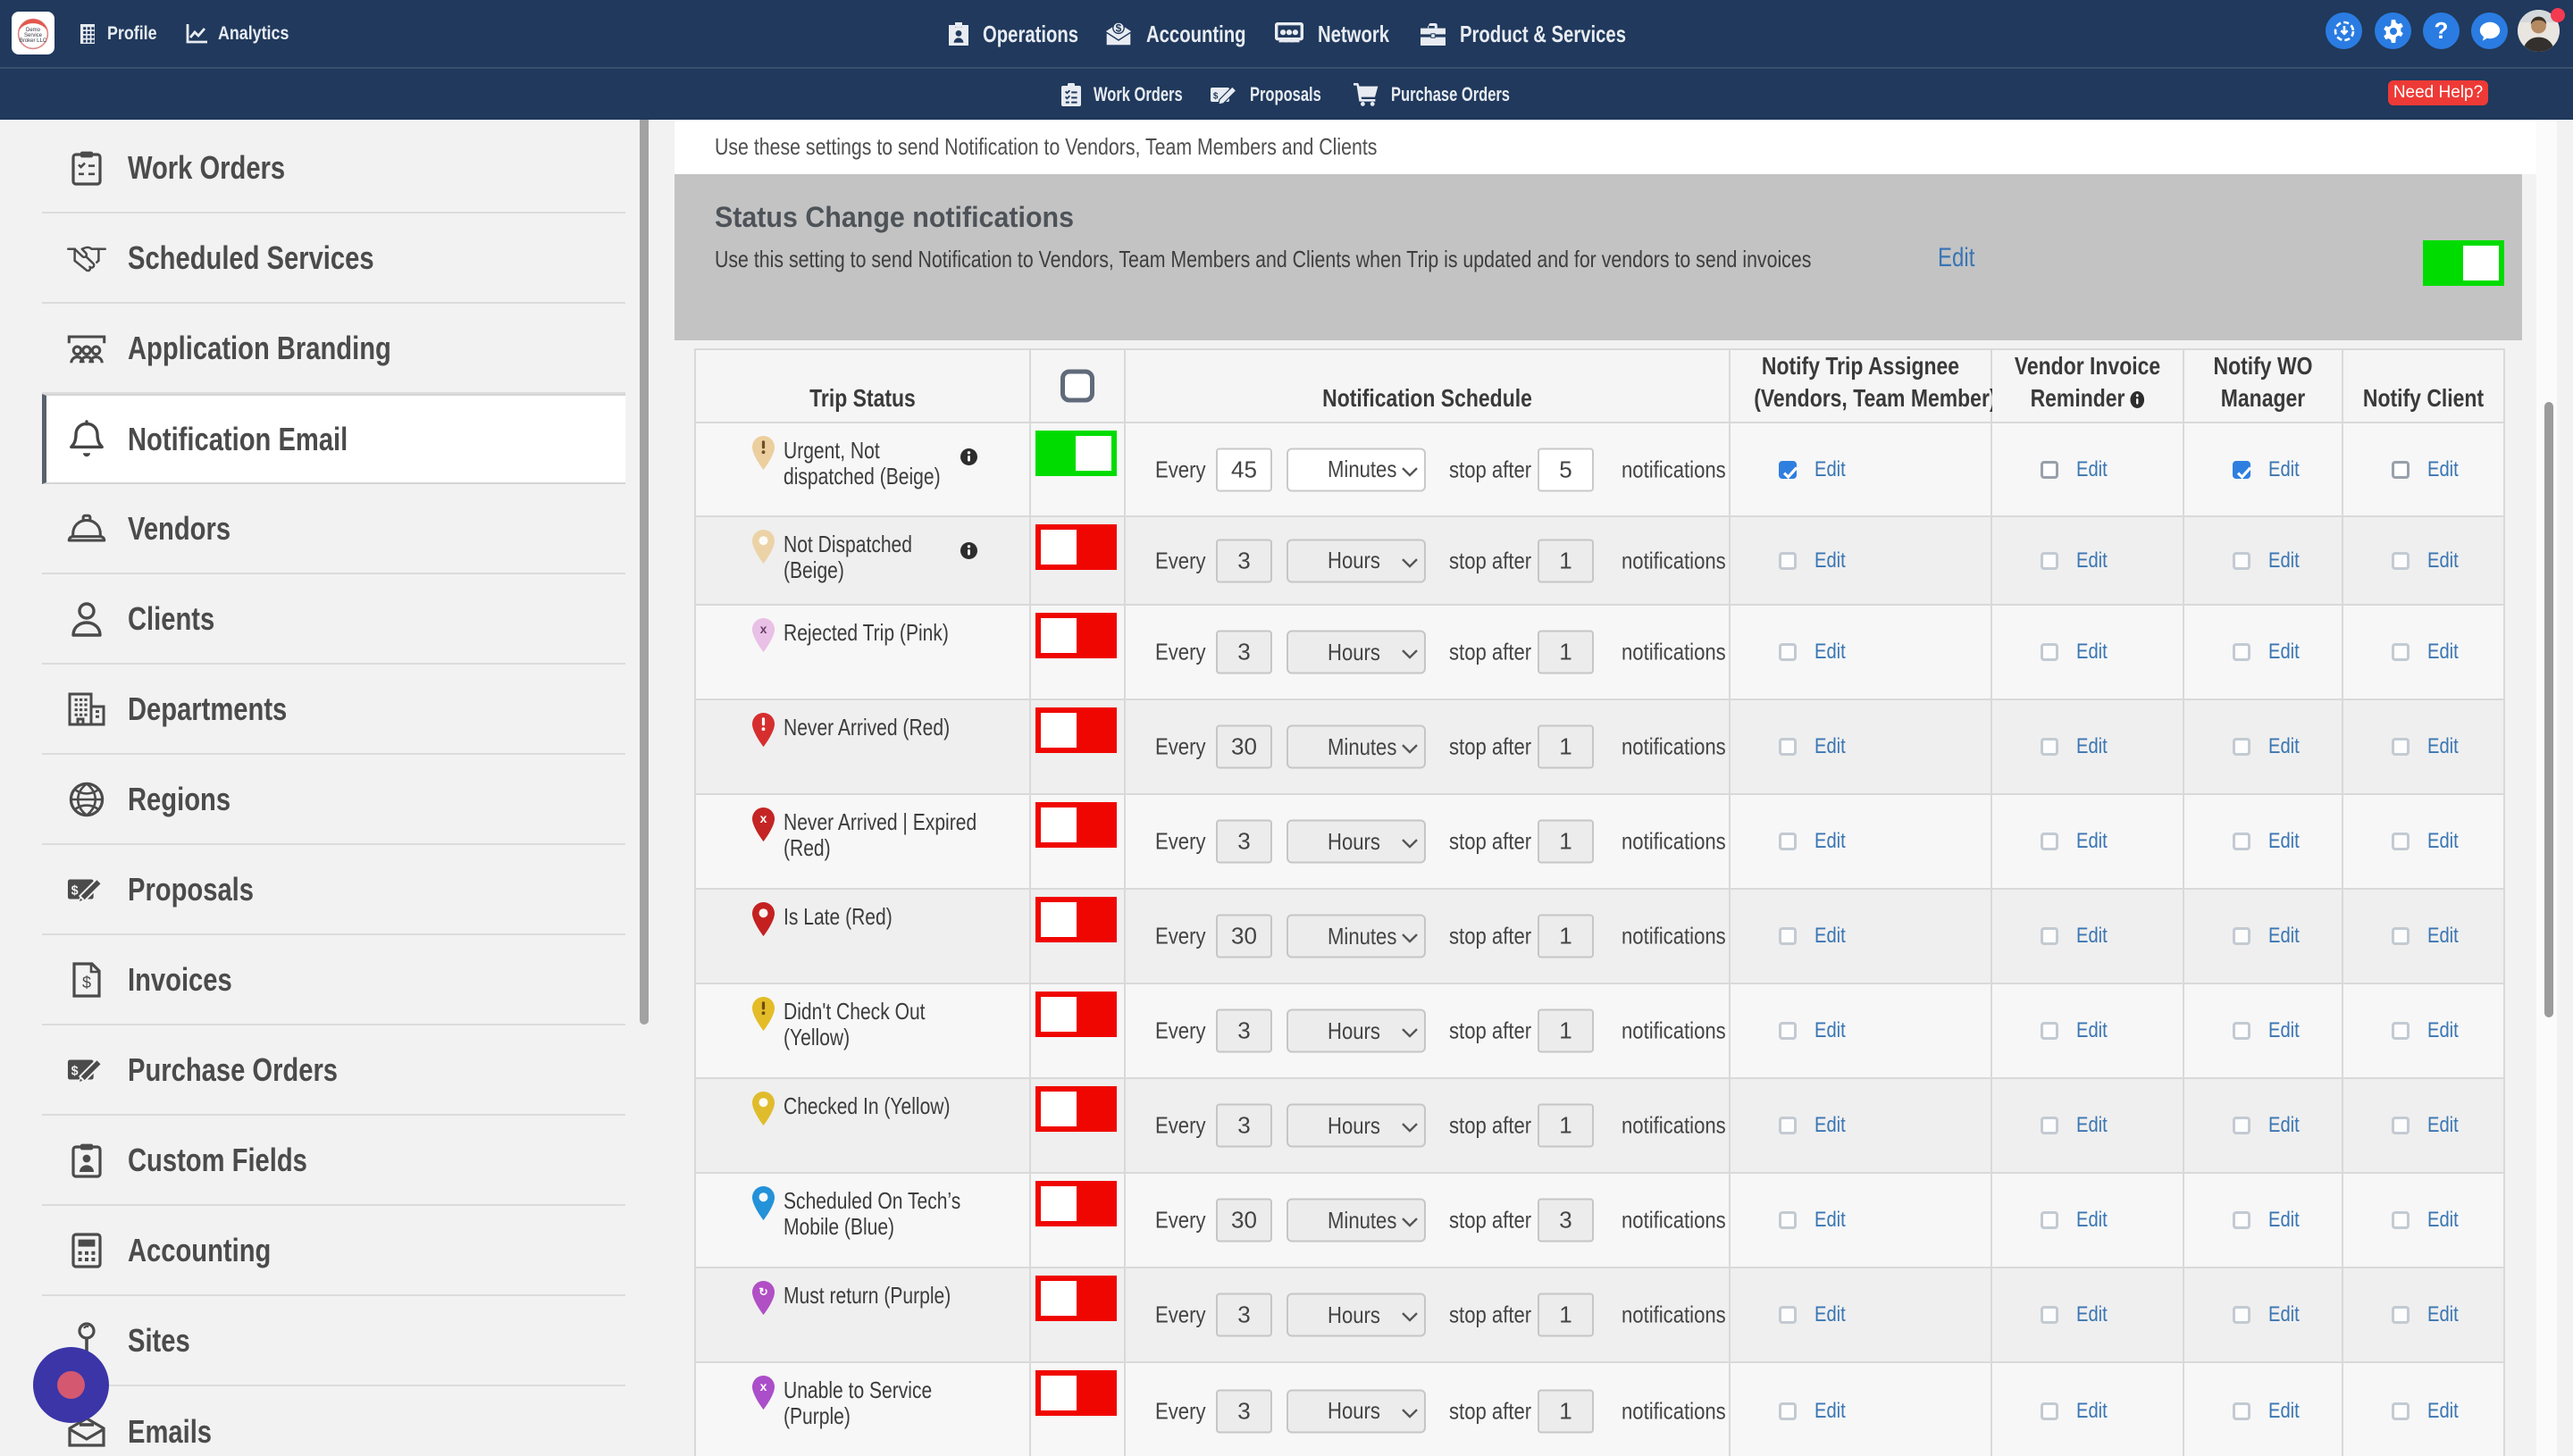  Describe the element at coordinates (33, 41) in the screenshot. I see `svg-text: Broker LLC` at that location.